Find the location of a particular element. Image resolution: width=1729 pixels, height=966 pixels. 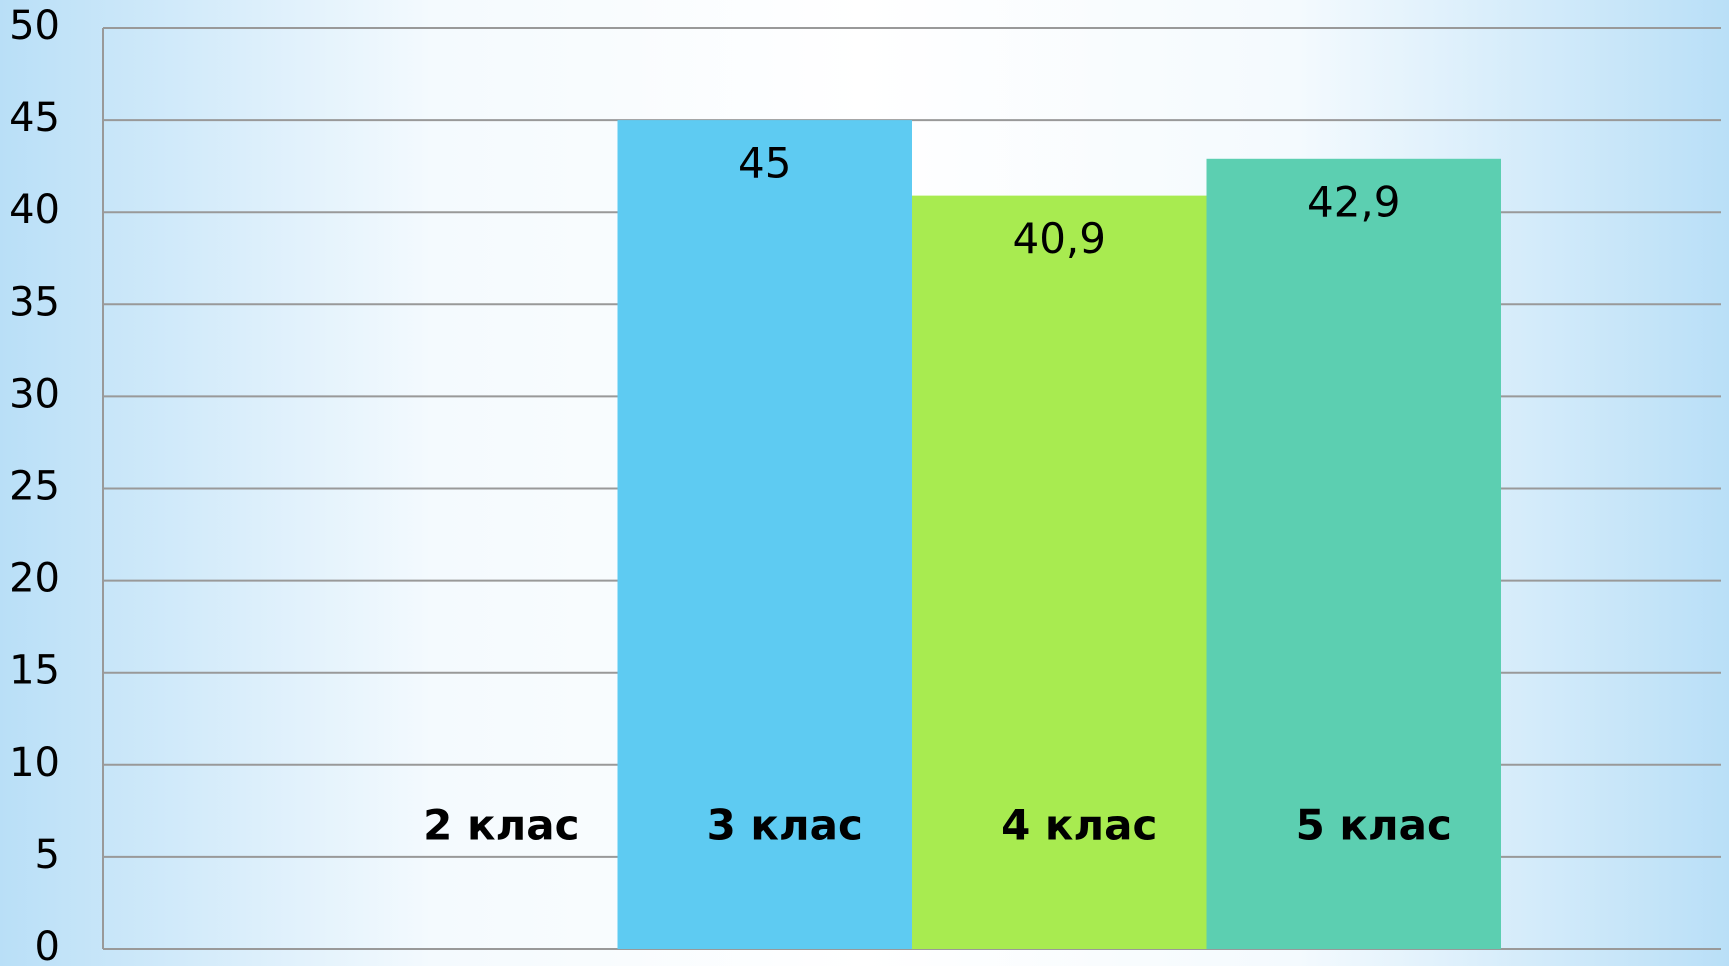

y-tick-label: 40 is located at coordinates (34, 210).